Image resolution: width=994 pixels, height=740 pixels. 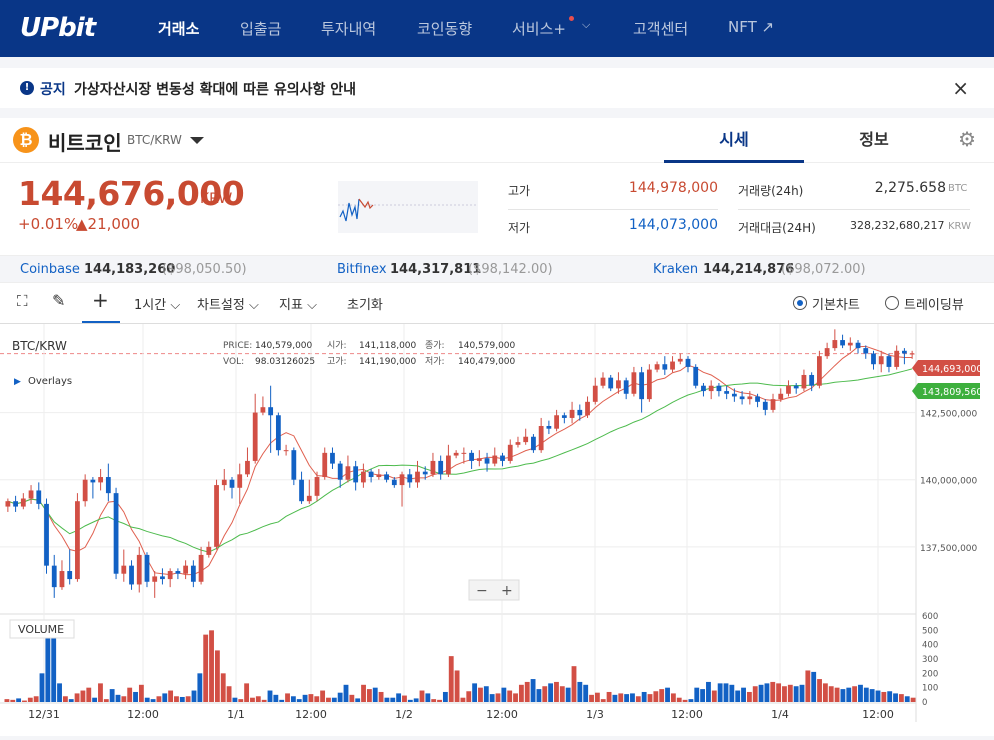 What do you see at coordinates (298, 303) in the screenshot?
I see `indicator-select: 지표 ⌵` at bounding box center [298, 303].